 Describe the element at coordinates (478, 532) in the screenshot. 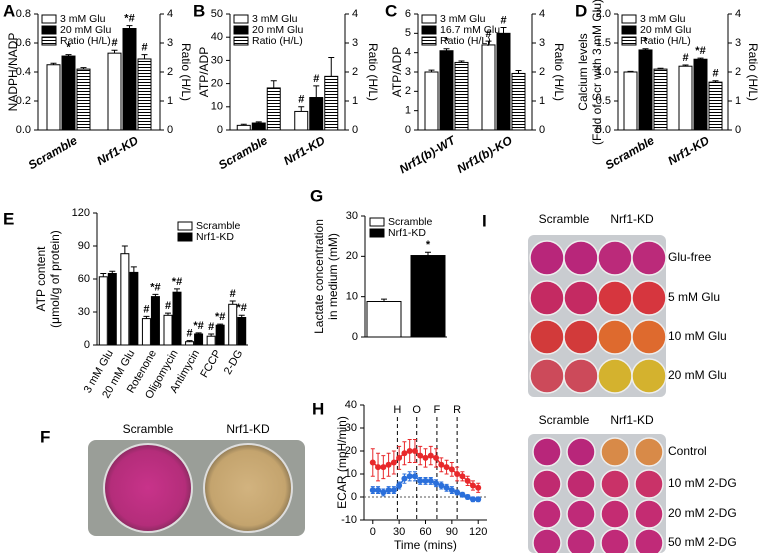

I see `x-tick-label: 120` at that location.